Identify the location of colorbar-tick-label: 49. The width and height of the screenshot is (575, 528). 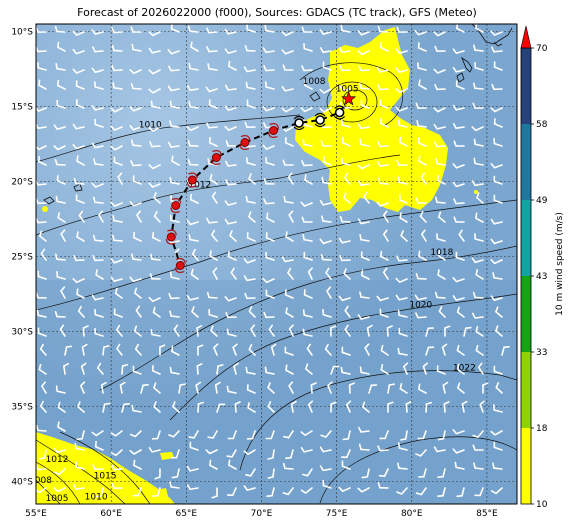
(542, 201).